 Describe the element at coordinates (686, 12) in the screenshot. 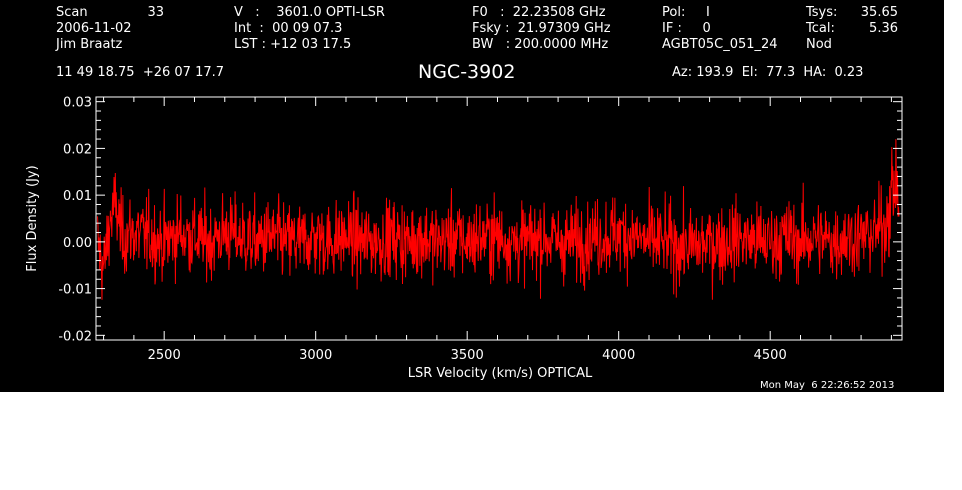

I see `polarization: Pol: I` at that location.